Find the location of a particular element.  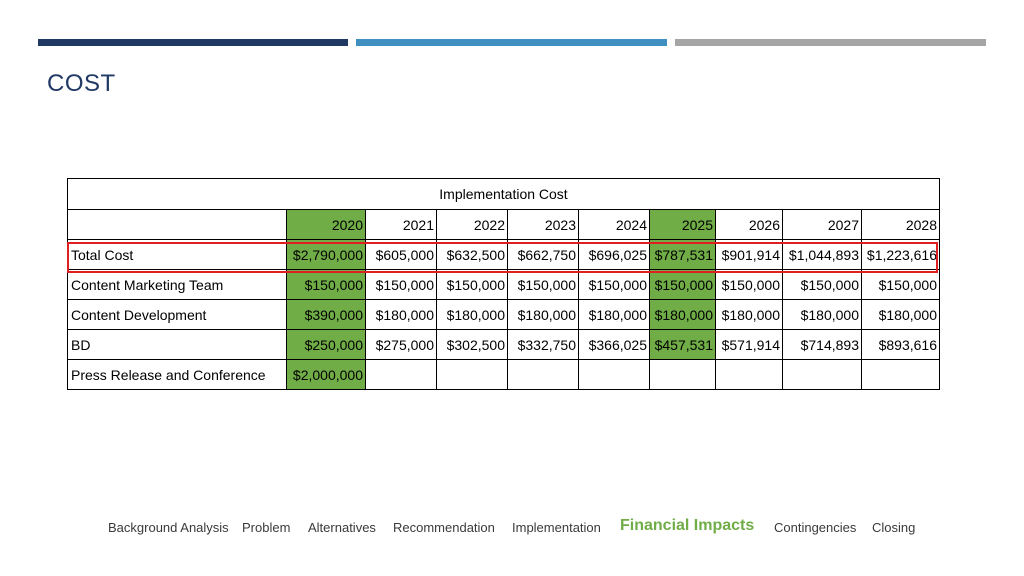

table-cell-2020: $2,790,000 is located at coordinates (326, 254).